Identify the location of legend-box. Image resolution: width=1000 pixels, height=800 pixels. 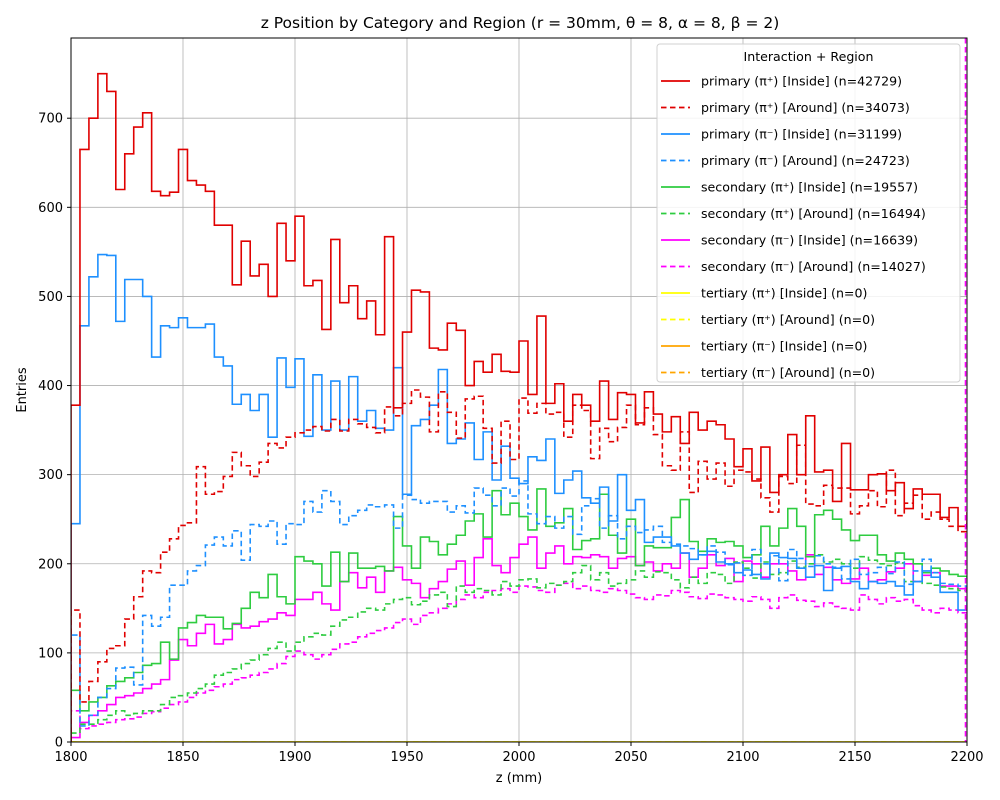
(808, 213).